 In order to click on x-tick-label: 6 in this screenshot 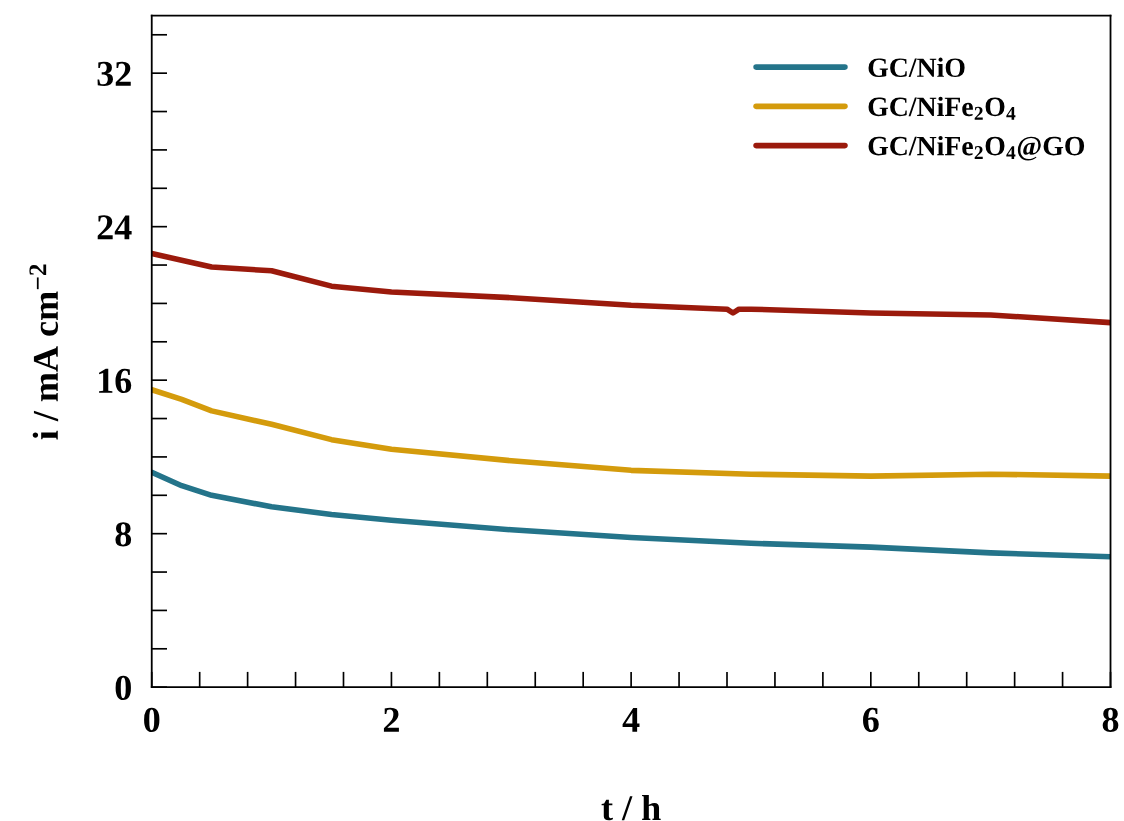, I will do `click(871, 720)`.